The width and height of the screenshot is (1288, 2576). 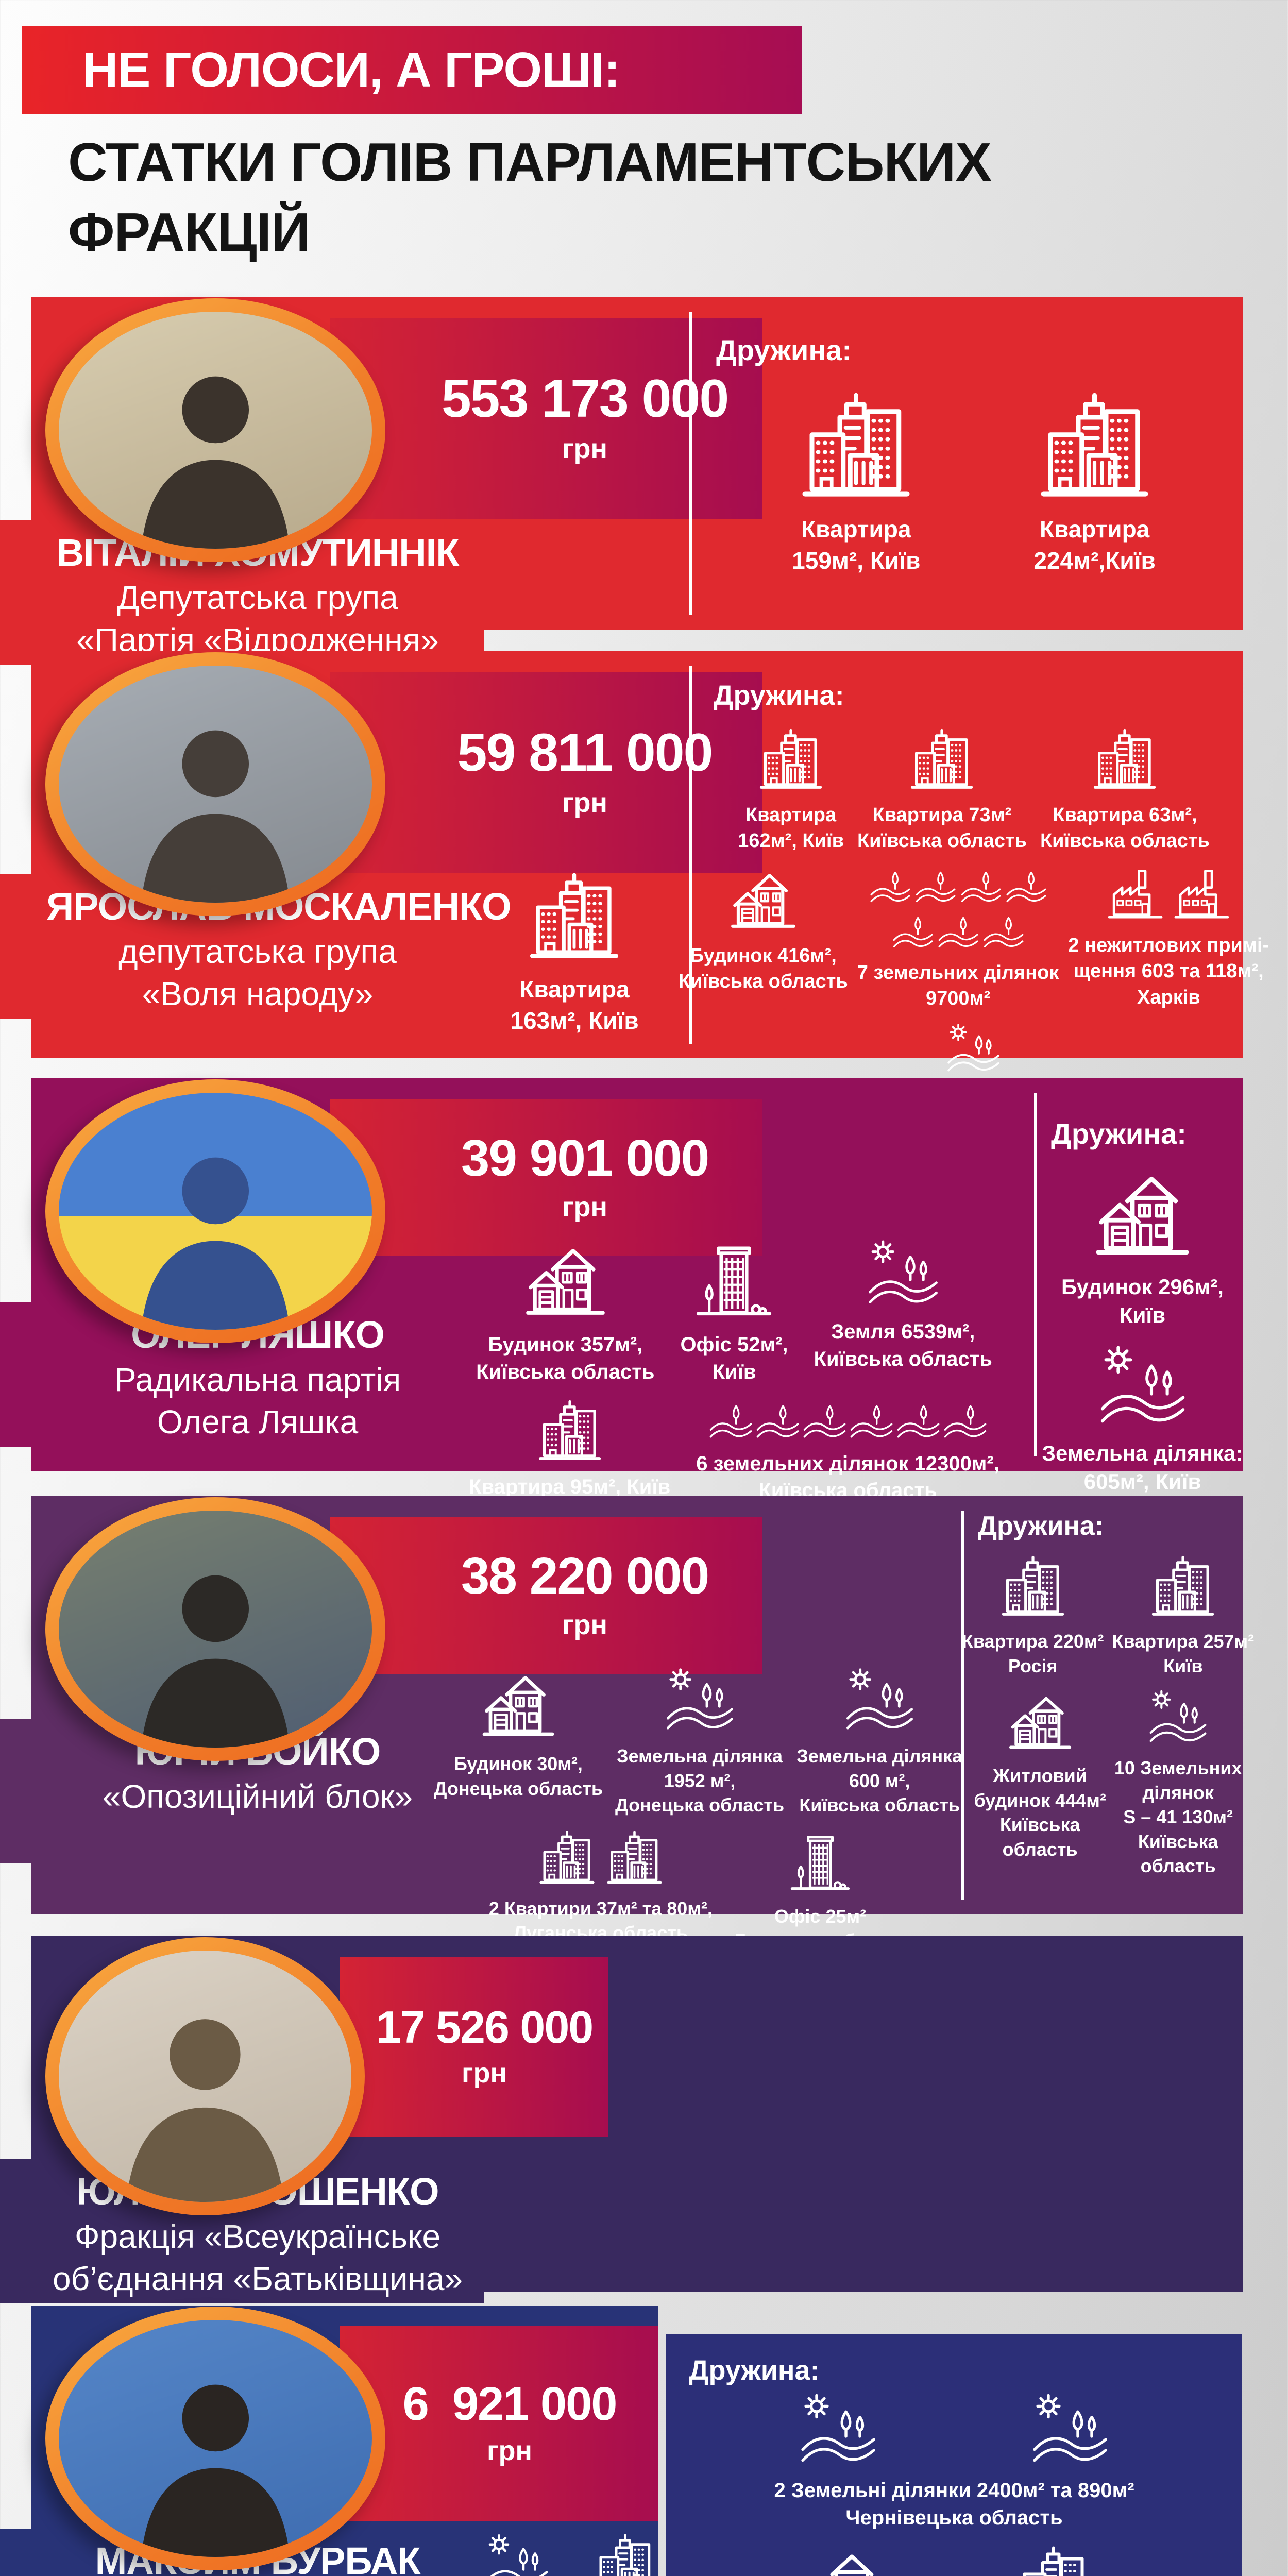 I want to click on faction-name: депутатська група, so click(x=257, y=951).